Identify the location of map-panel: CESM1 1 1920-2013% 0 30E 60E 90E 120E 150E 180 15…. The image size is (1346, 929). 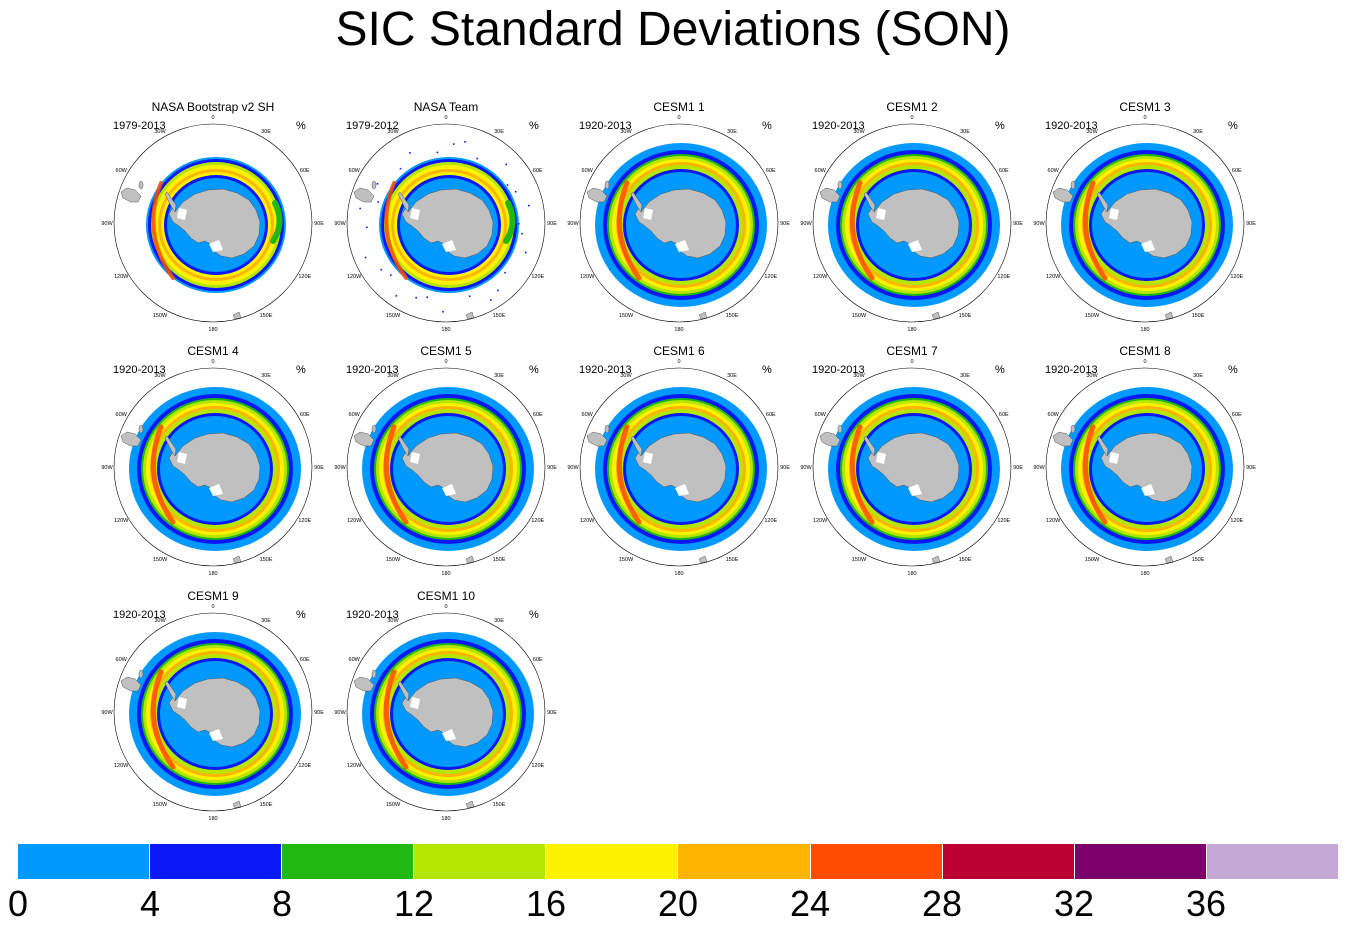
(689, 217).